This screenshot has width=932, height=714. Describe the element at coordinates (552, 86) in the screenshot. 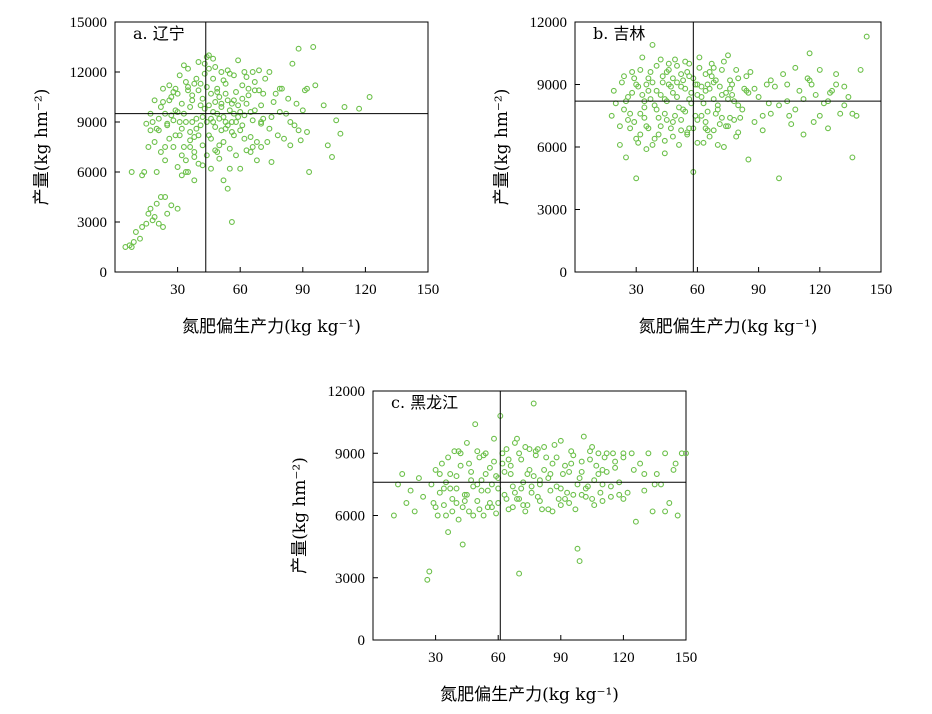

I see `y-tick-label: 9000` at that location.